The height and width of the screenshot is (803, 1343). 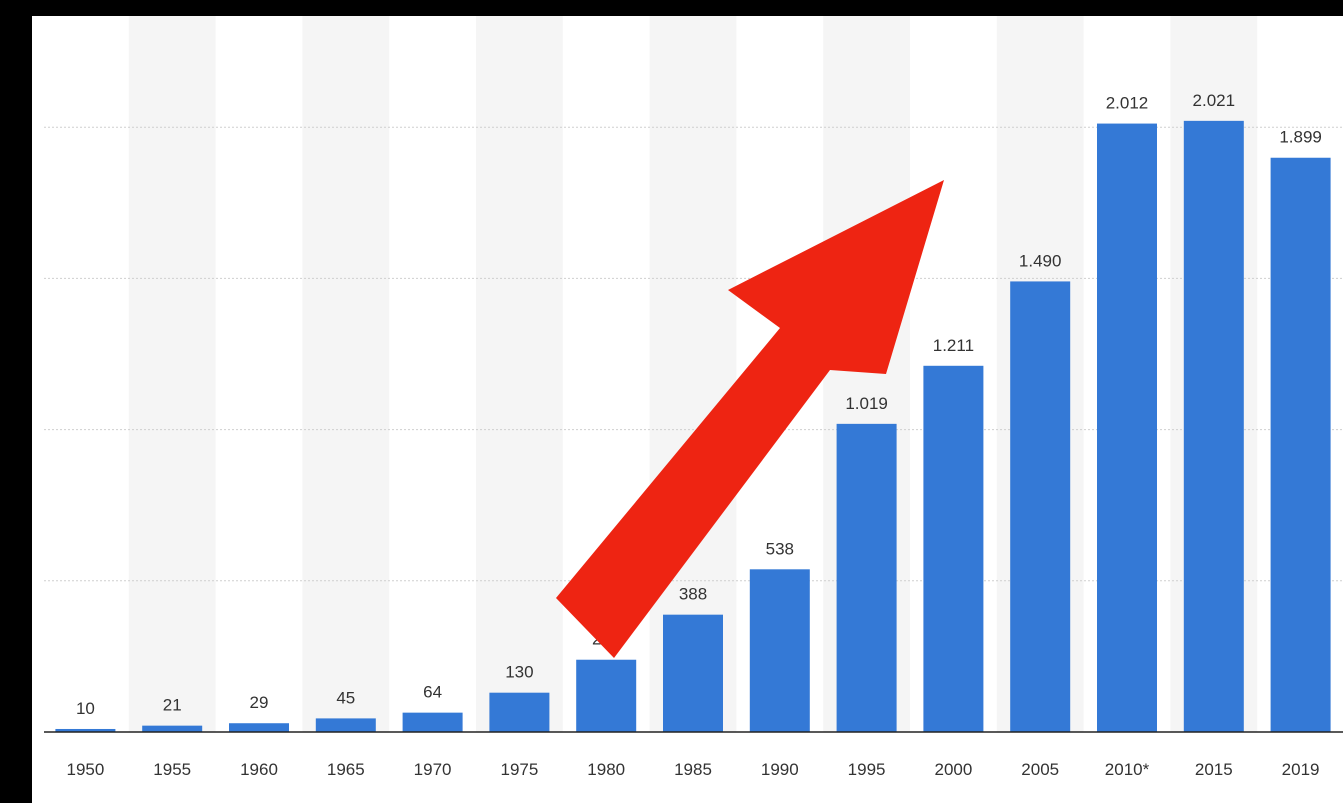 What do you see at coordinates (432, 692) in the screenshot?
I see `value-label: 64` at bounding box center [432, 692].